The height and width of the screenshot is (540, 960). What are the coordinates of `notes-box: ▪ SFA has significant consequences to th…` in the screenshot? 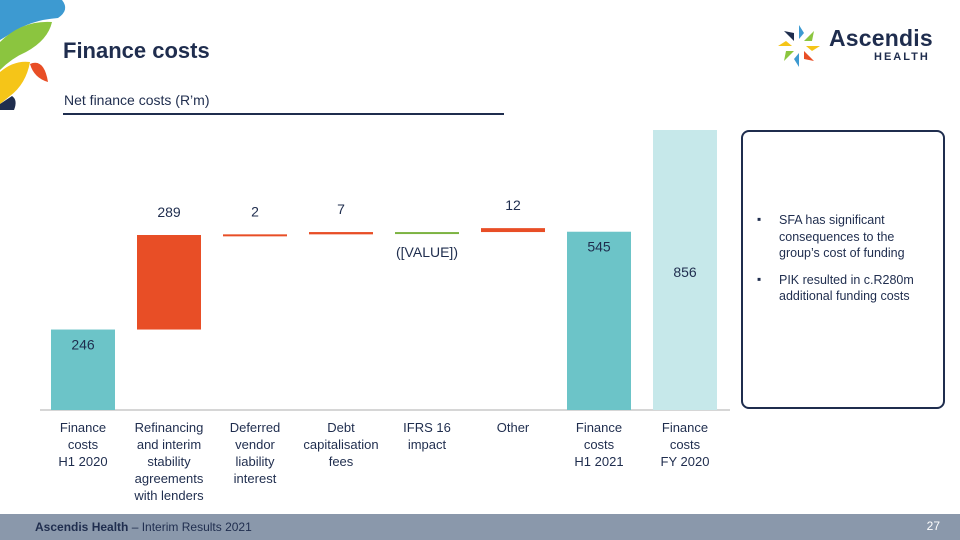 It's located at (843, 269).